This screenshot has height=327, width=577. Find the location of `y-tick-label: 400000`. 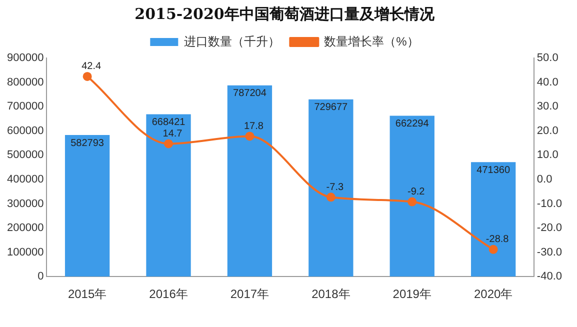

y-tick-label: 400000 is located at coordinates (25, 179).